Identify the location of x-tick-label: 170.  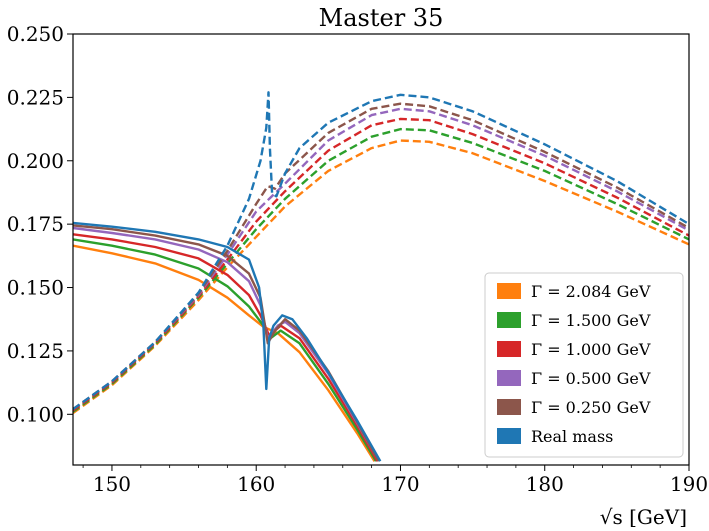
(400, 484).